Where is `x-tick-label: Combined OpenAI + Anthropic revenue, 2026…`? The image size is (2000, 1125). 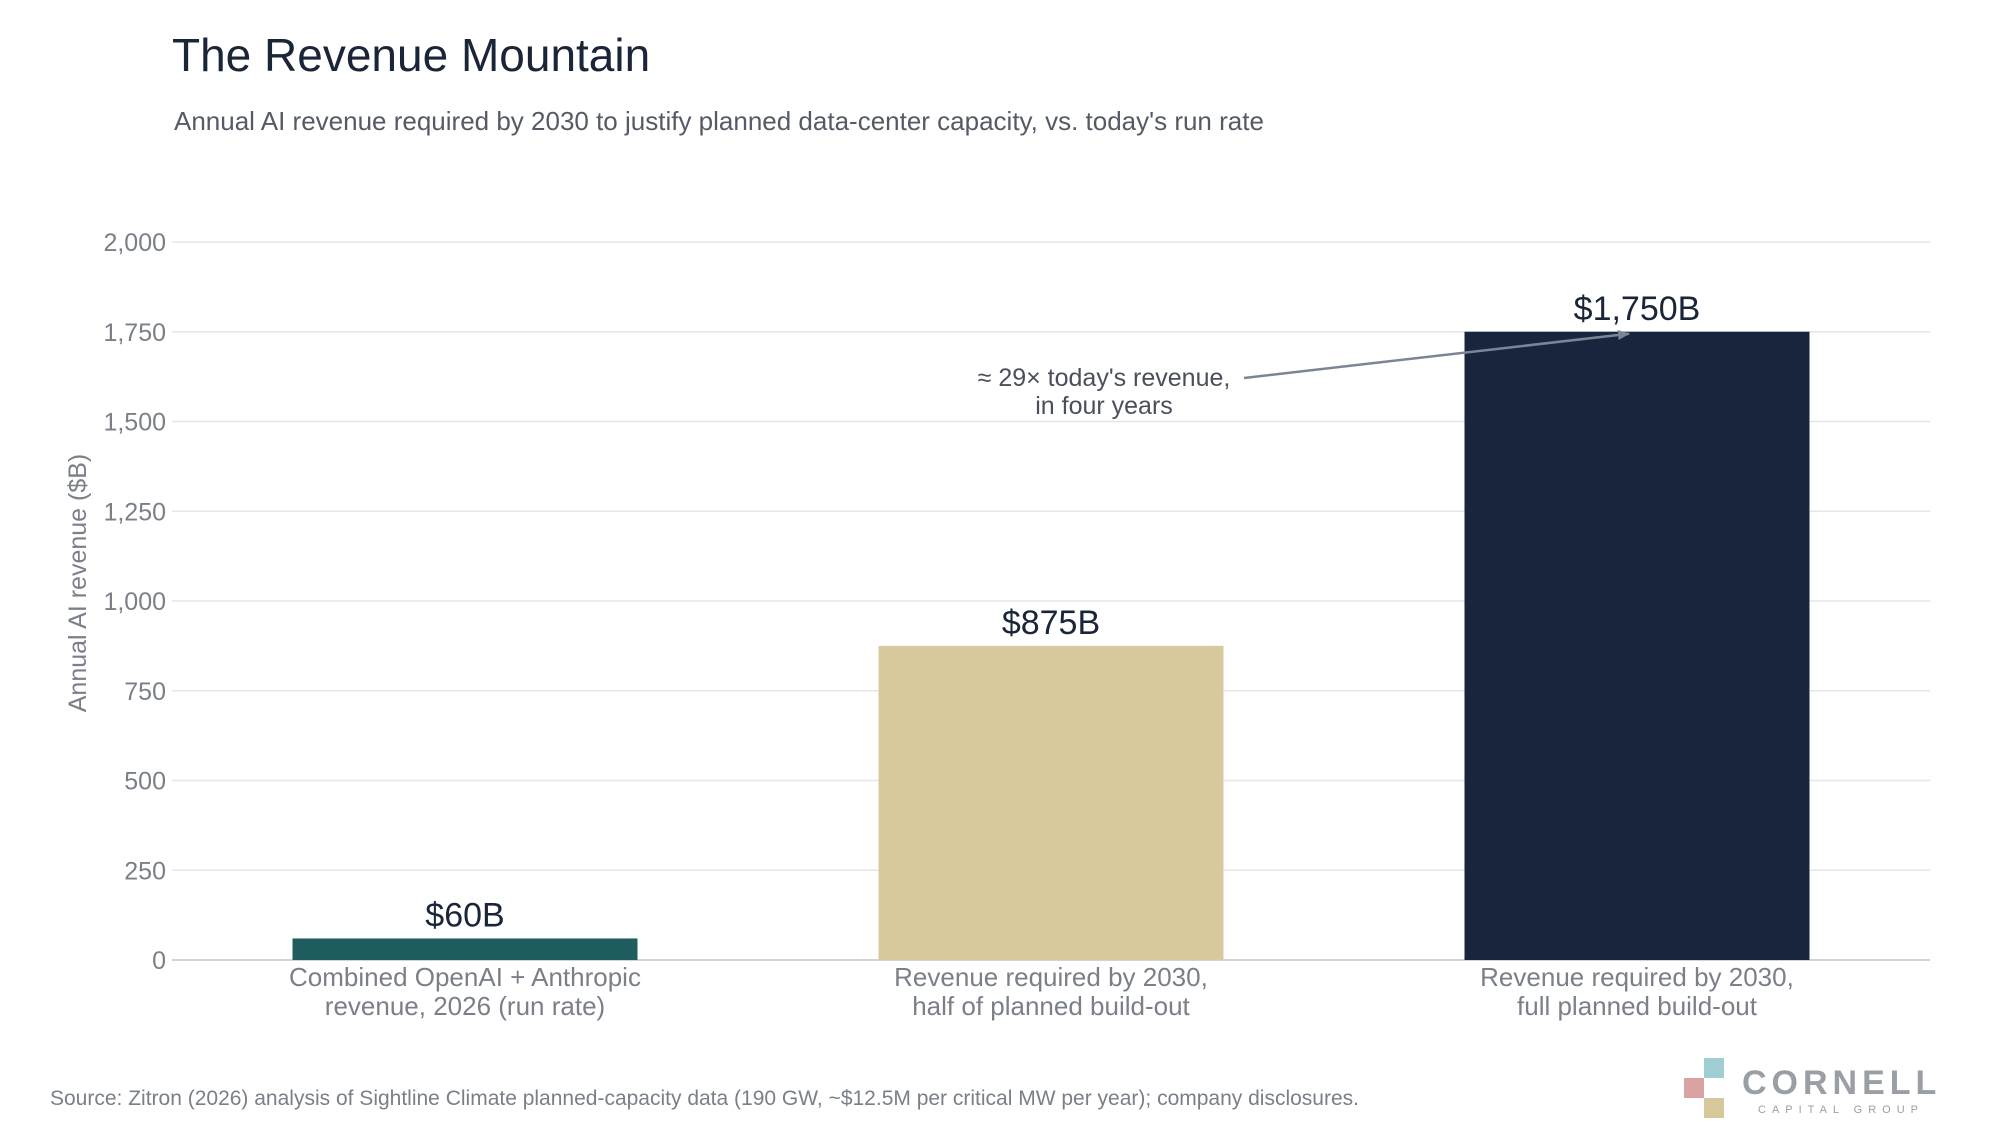
x-tick-label: Combined OpenAI + Anthropic revenue, 2026… is located at coordinates (465, 991).